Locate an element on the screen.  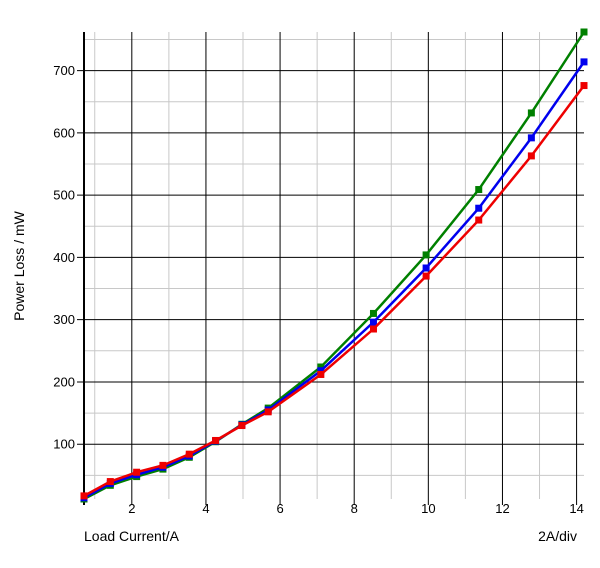
y-tick-label: 200 is located at coordinates (64, 381).